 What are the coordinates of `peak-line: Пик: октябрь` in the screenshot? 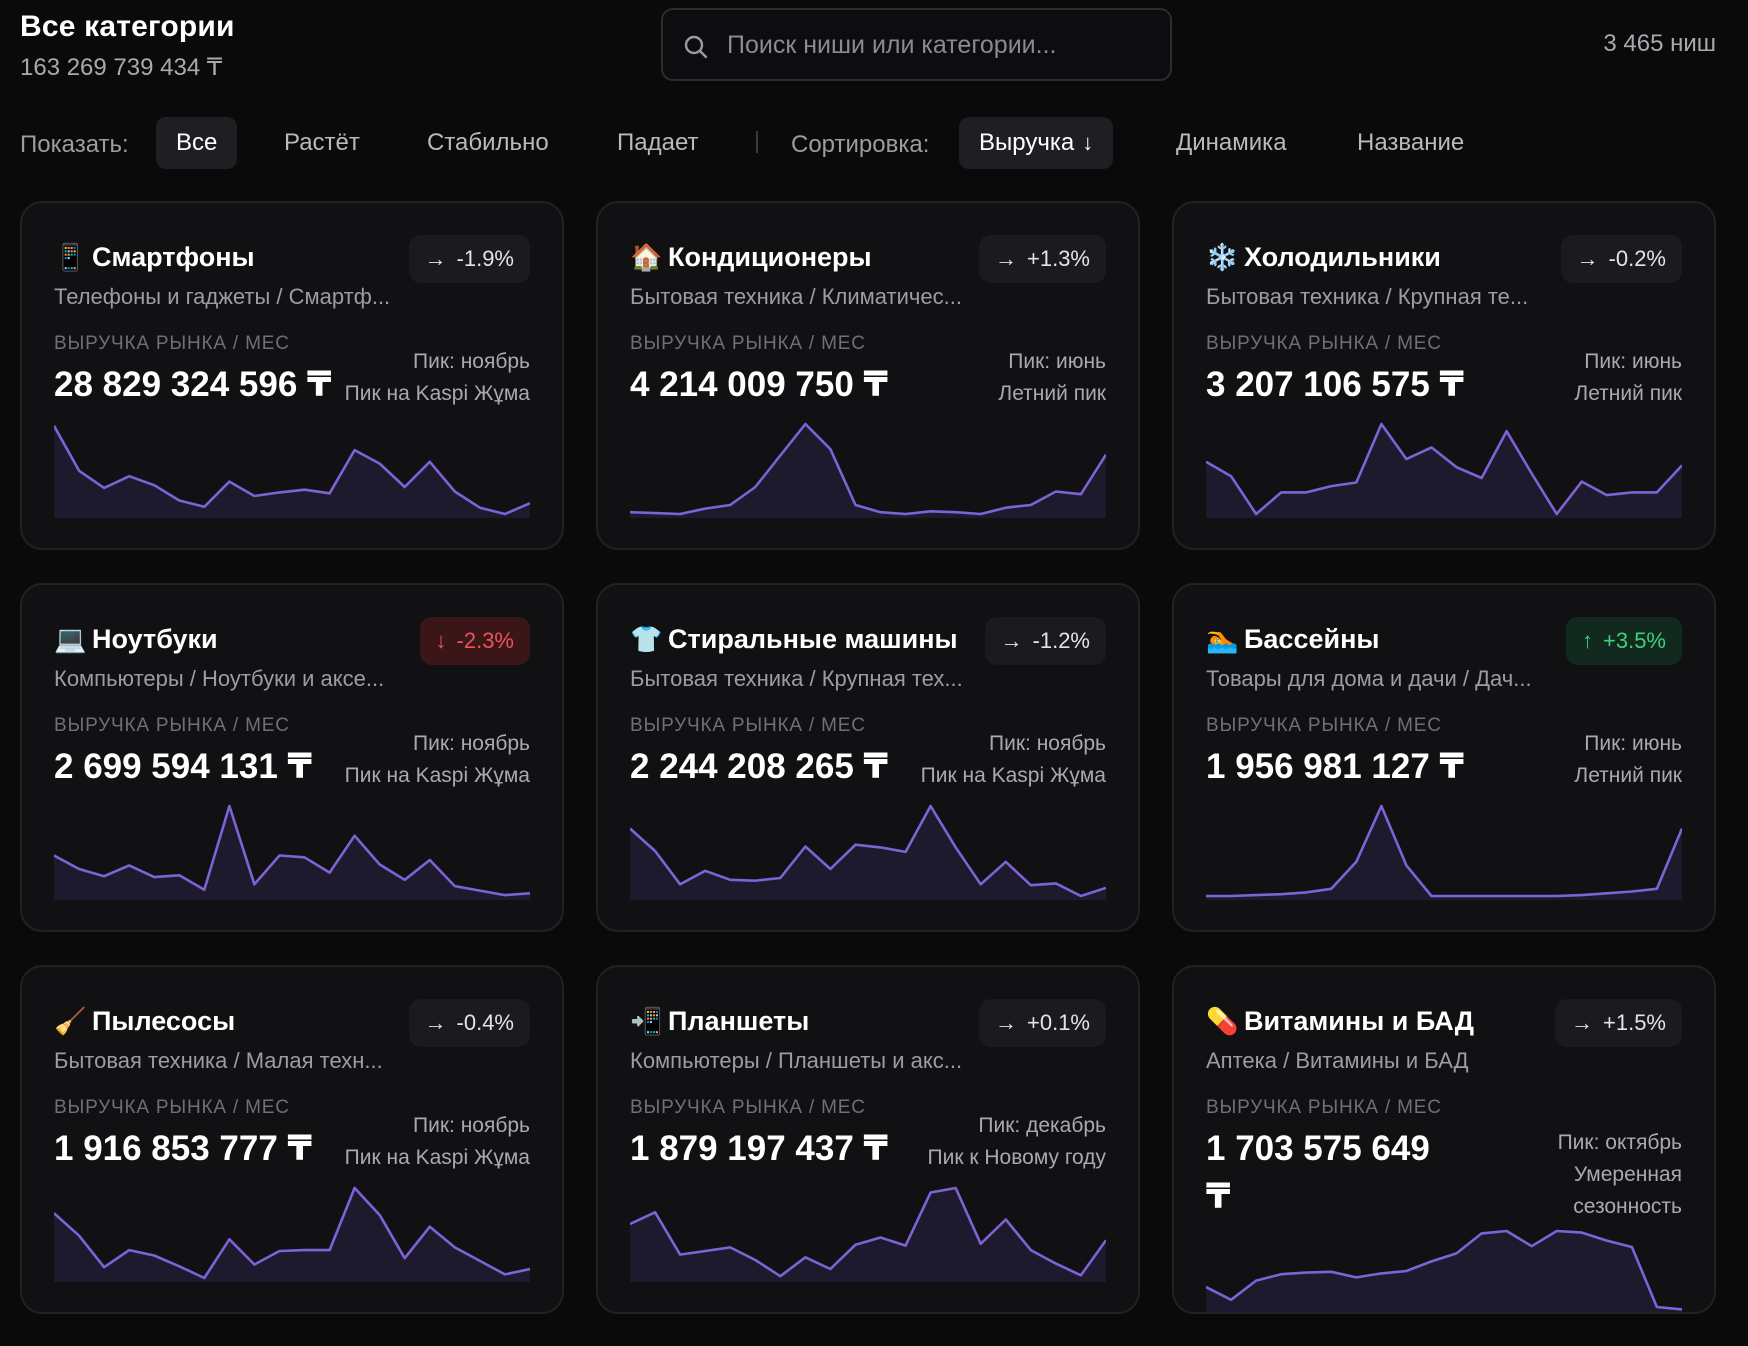 It's located at (1619, 1142).